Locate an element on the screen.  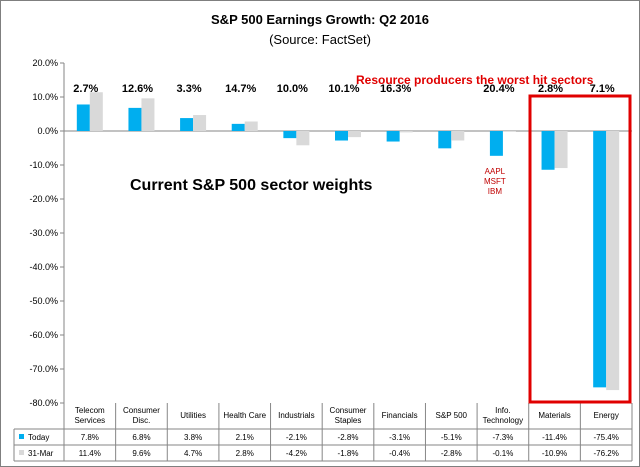
legend-label: Today is located at coordinates (38, 437).